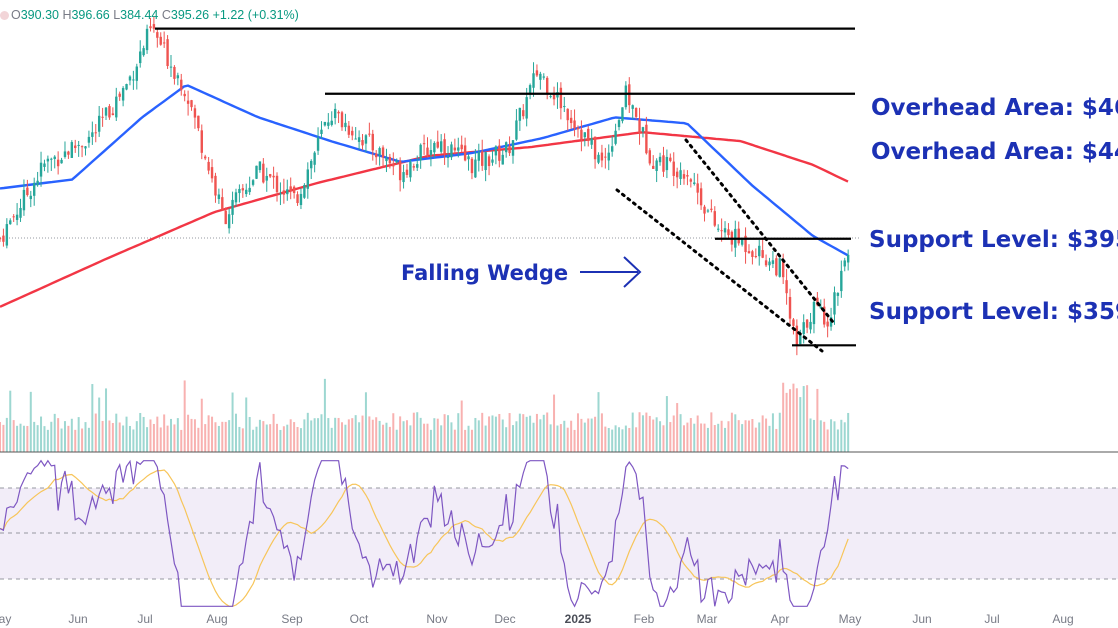  I want to click on wedge-upper-line, so click(759, 231).